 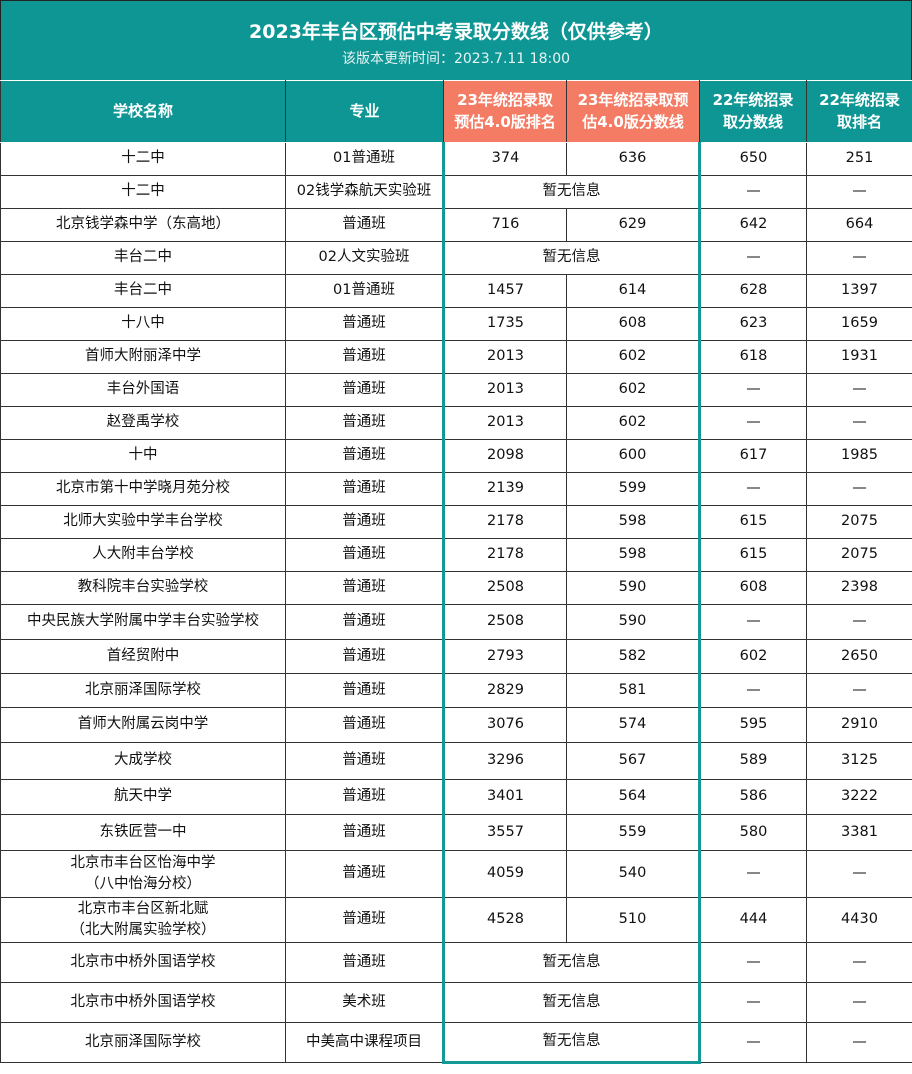 What do you see at coordinates (504, 725) in the screenshot?
I see `rank-2023: 3076` at bounding box center [504, 725].